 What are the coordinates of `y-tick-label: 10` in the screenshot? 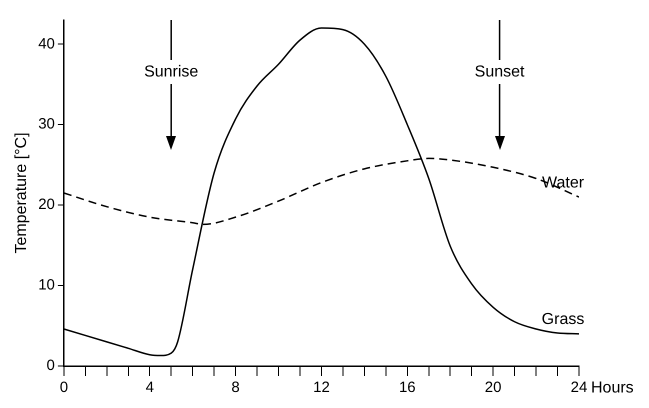 It's located at (46, 285).